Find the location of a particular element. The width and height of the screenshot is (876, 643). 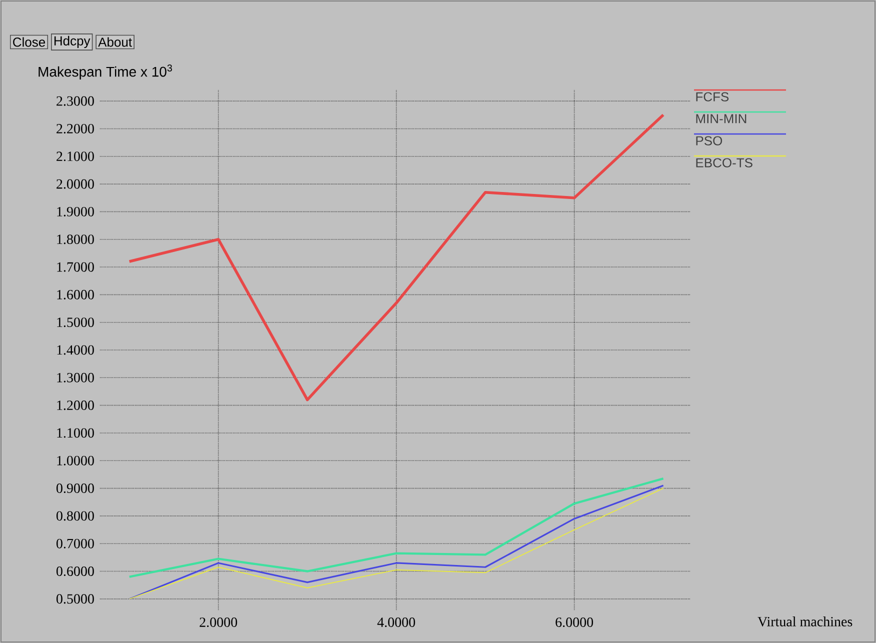

x-axis-title: Virtual machines is located at coordinates (805, 621).